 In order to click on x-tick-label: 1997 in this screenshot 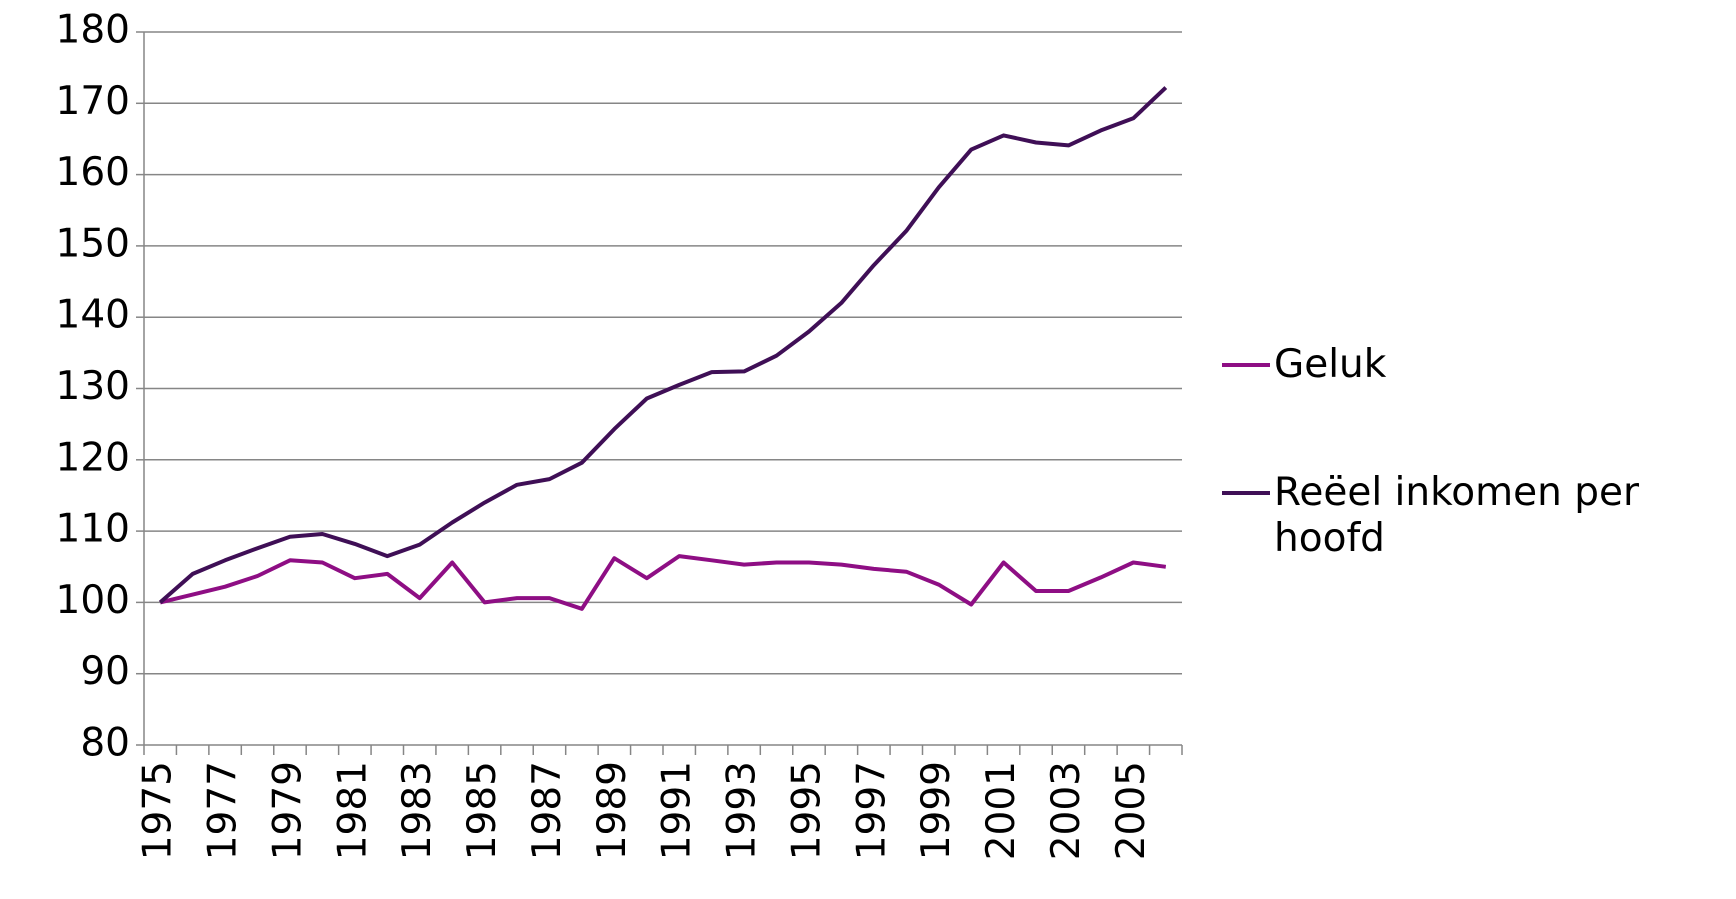, I will do `click(871, 810)`.